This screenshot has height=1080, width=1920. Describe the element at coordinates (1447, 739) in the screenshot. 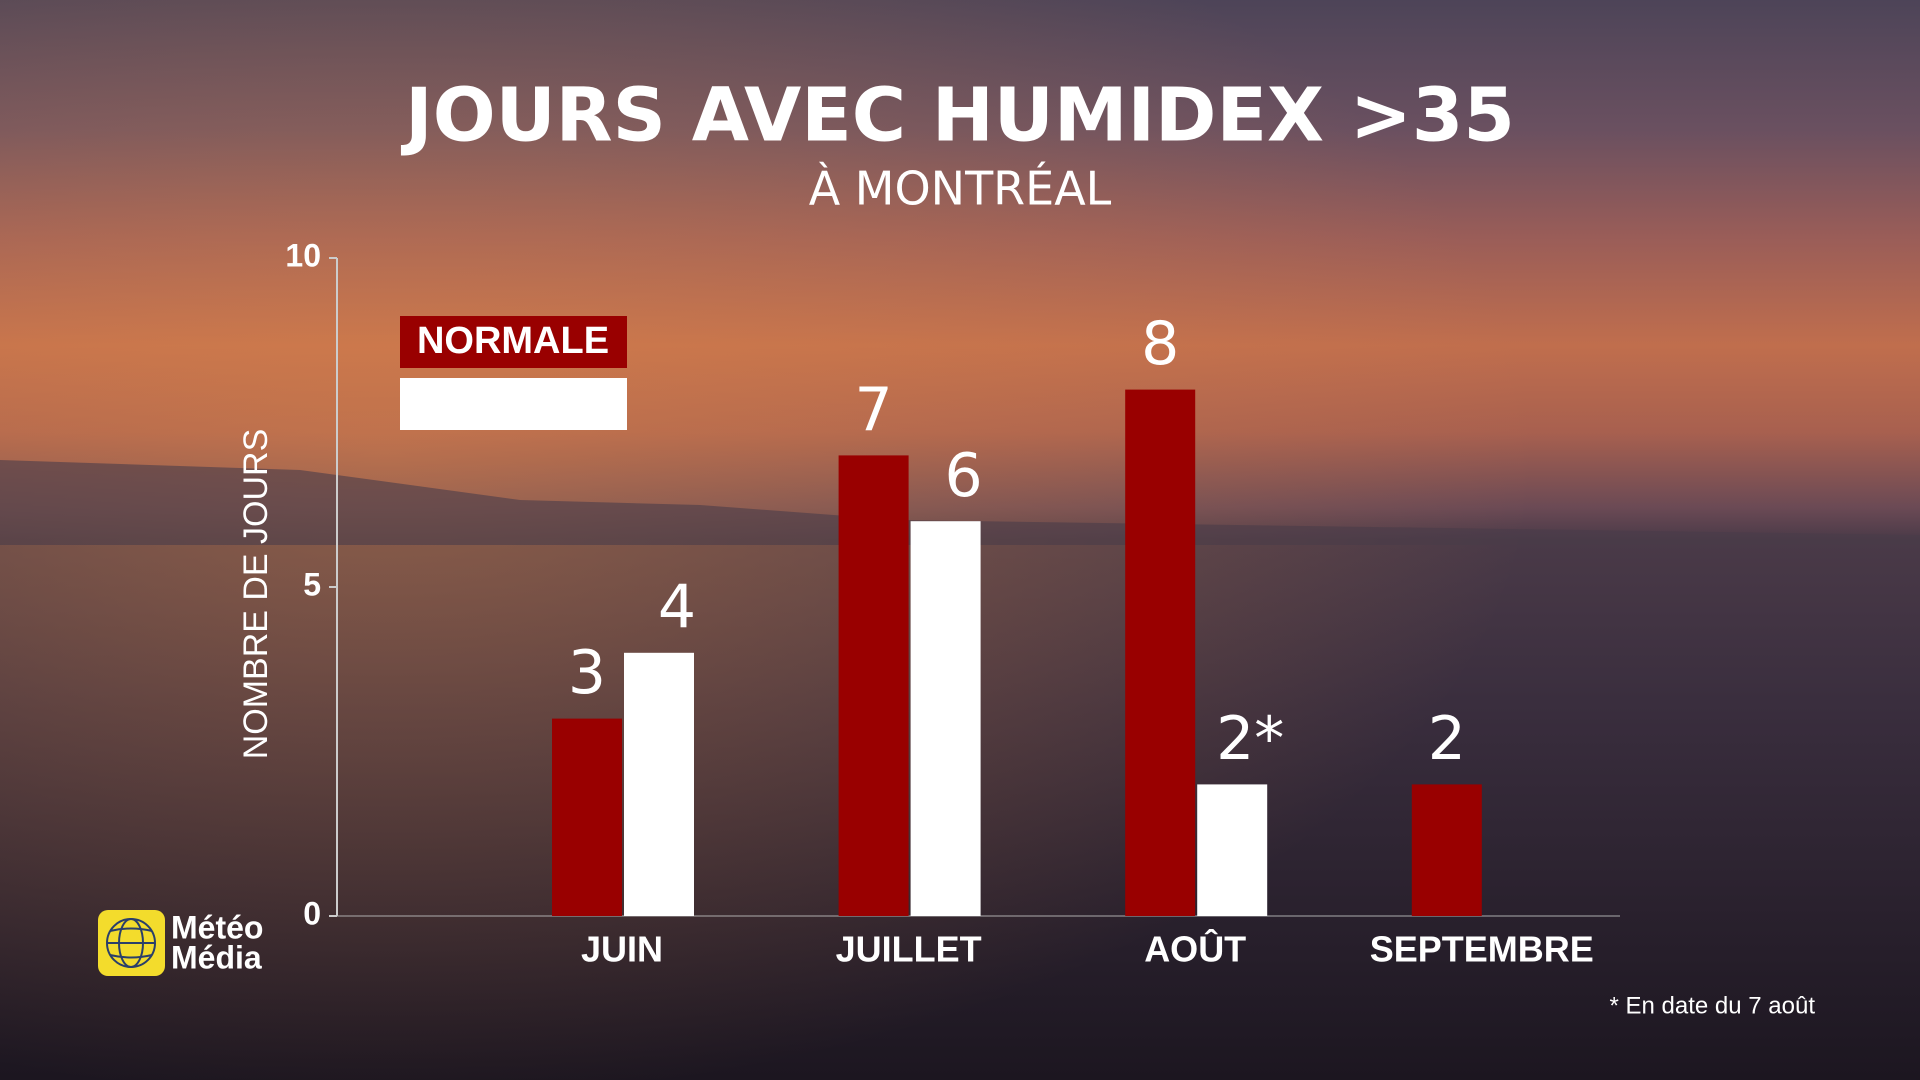

I see `data-label: 2` at that location.